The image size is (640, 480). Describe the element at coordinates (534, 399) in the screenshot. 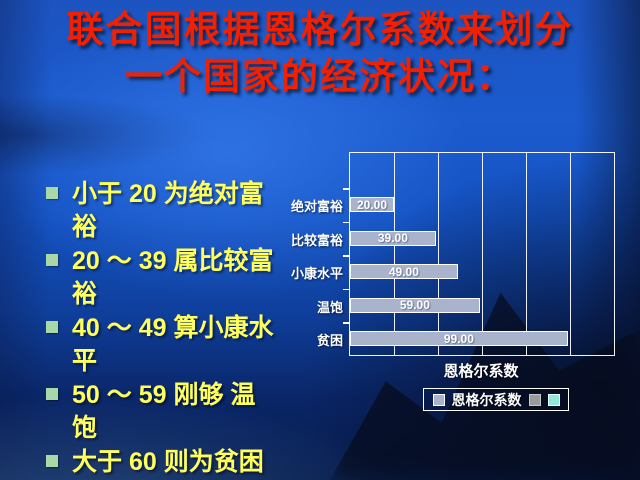

I see `legend-gray-swatch-icon` at that location.